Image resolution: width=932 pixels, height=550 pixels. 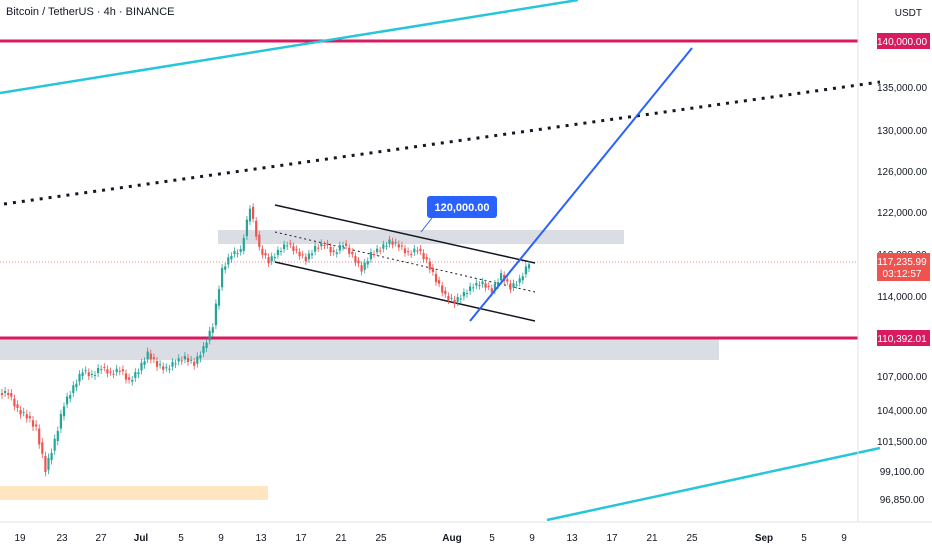 I want to click on annotation-pointer, so click(x=426, y=225).